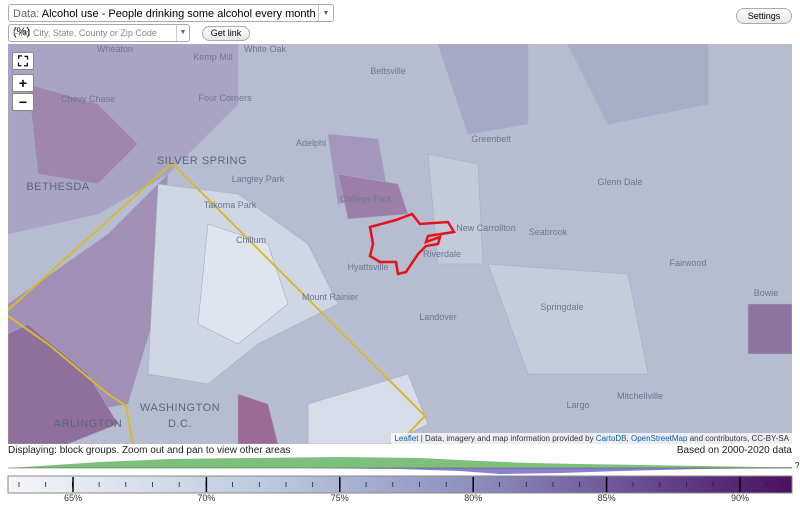  Describe the element at coordinates (659, 438) in the screenshot. I see `osm-link: OpenStreetMap` at that location.